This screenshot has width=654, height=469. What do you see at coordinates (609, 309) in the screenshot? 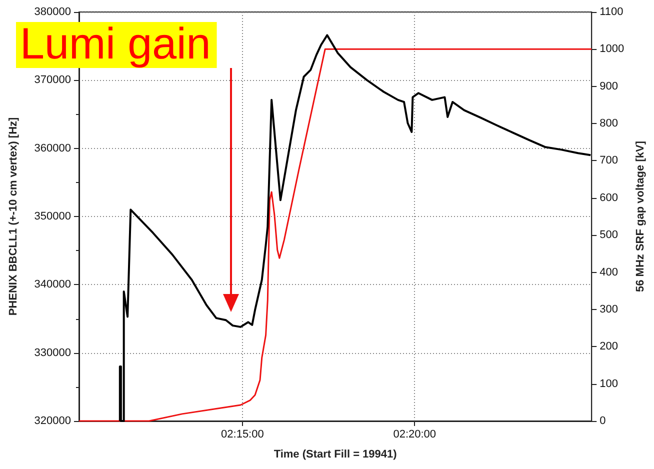
I see `y2-tick-label: 300` at bounding box center [609, 309].